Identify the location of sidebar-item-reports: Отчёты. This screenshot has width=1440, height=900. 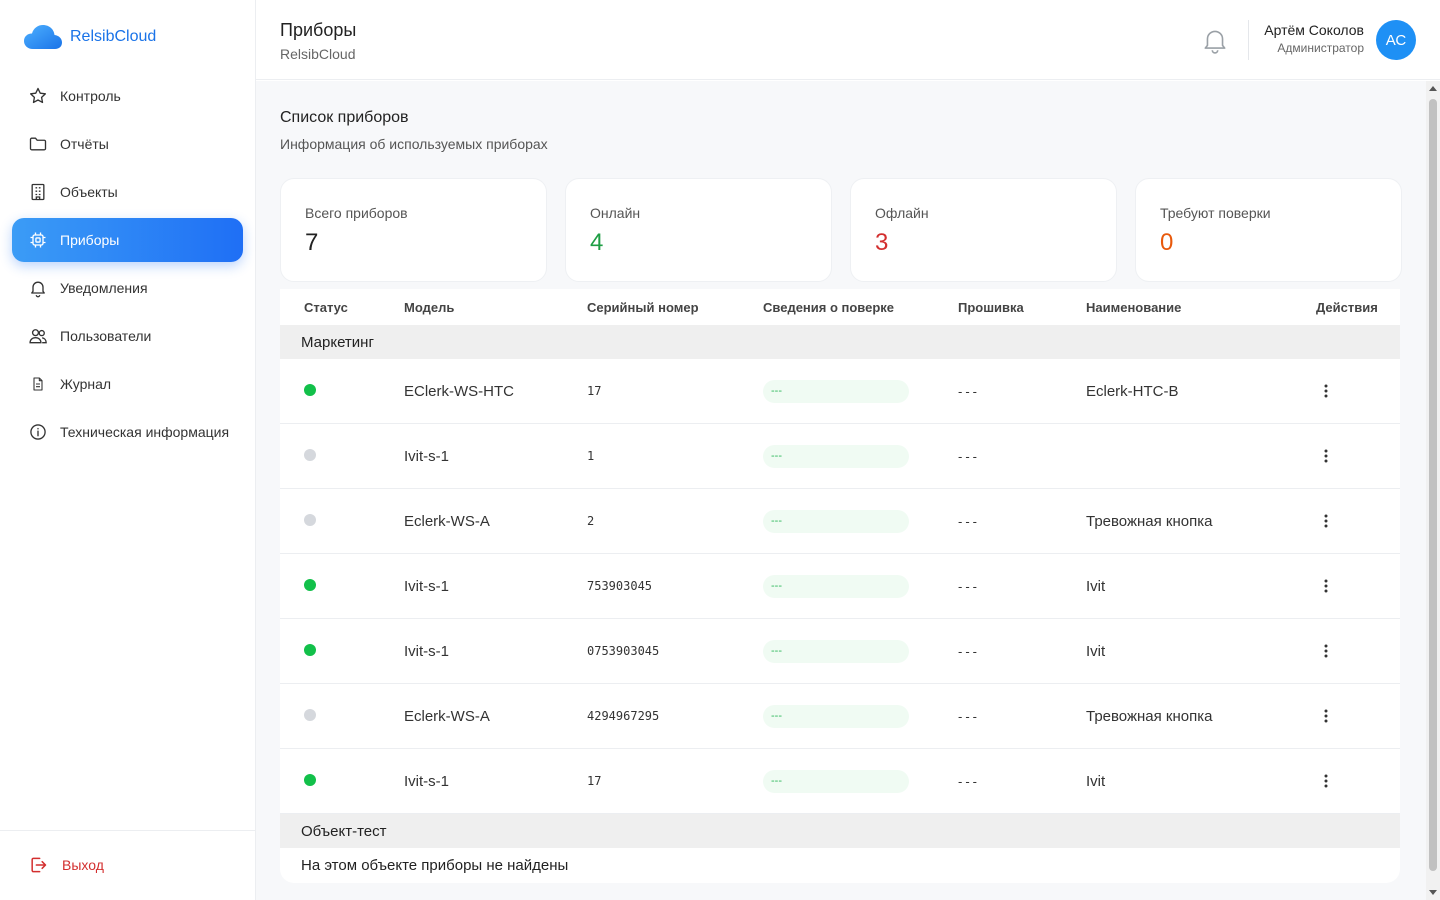
(127, 144).